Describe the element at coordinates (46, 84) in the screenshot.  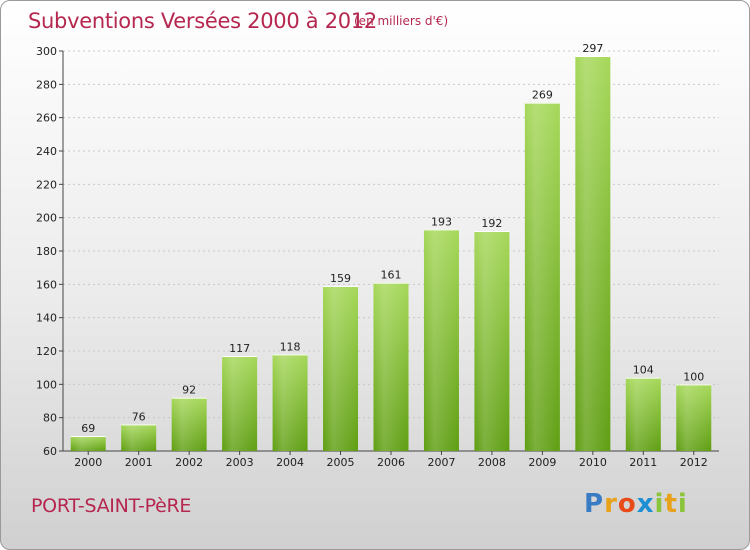
I see `y-tick-label: 280` at that location.